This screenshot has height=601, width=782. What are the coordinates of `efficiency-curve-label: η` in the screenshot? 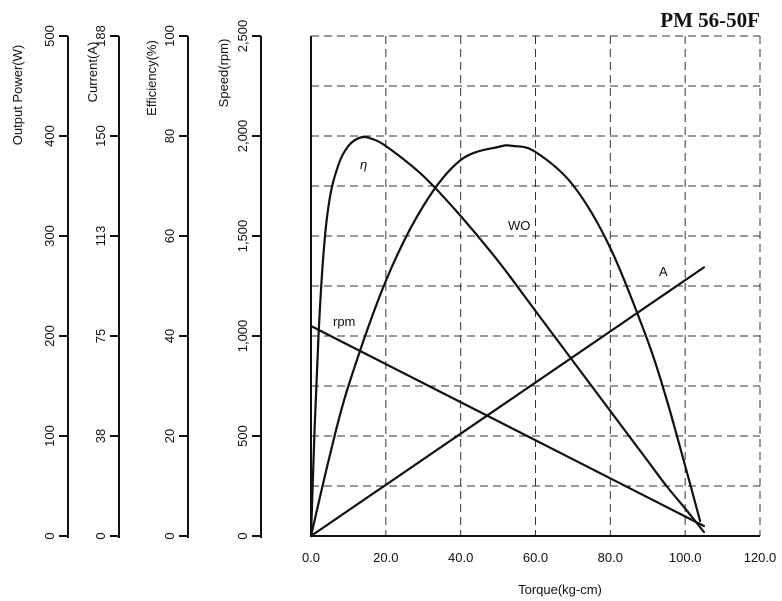 It's located at (363, 164).